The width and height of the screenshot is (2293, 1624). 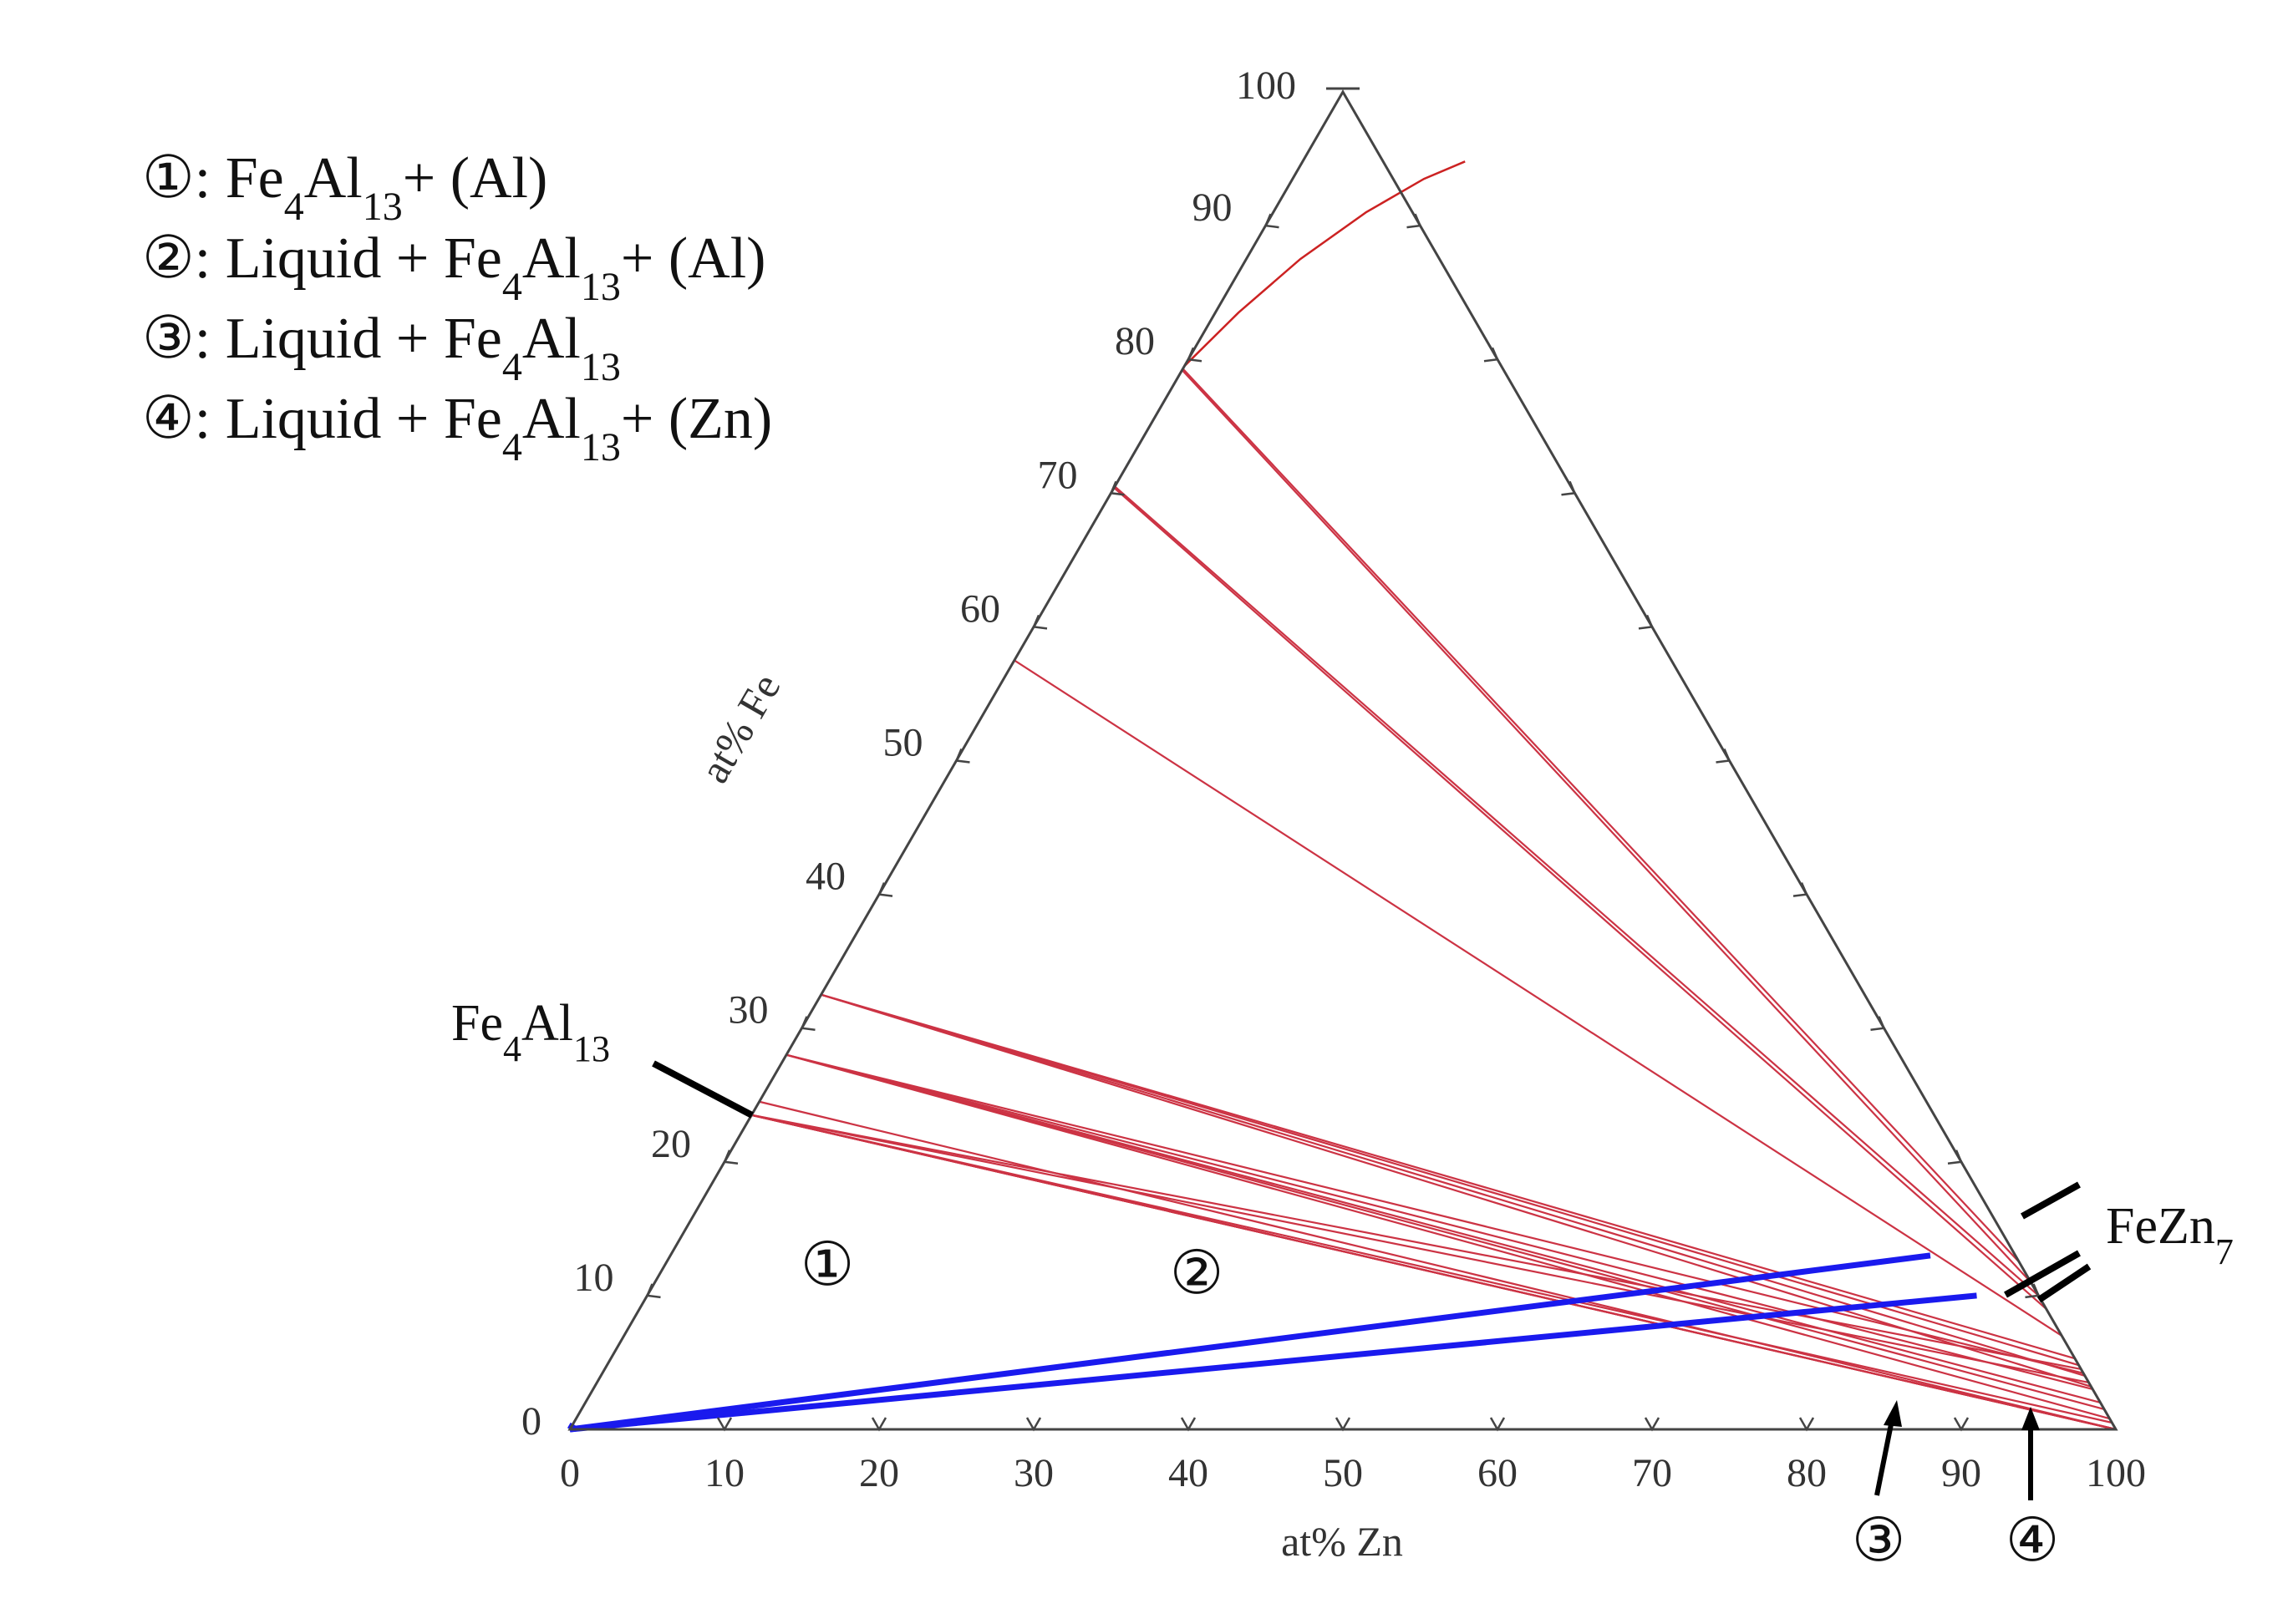 What do you see at coordinates (749, 1010) in the screenshot?
I see `left-tick-label: 30` at bounding box center [749, 1010].